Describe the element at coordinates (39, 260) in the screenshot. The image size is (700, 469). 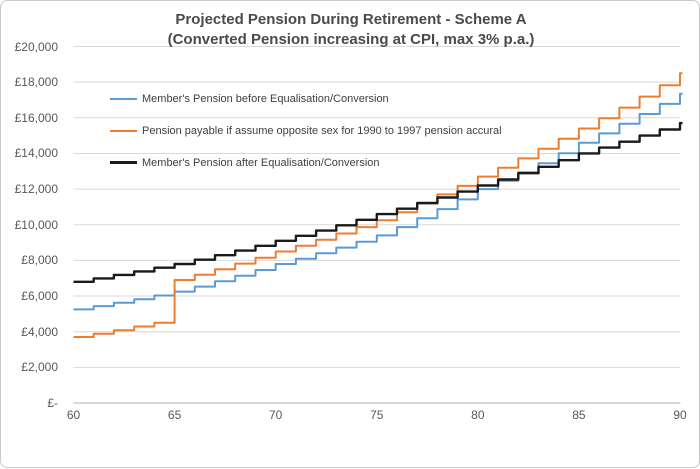
I see `y-axis-label: £8,000` at that location.